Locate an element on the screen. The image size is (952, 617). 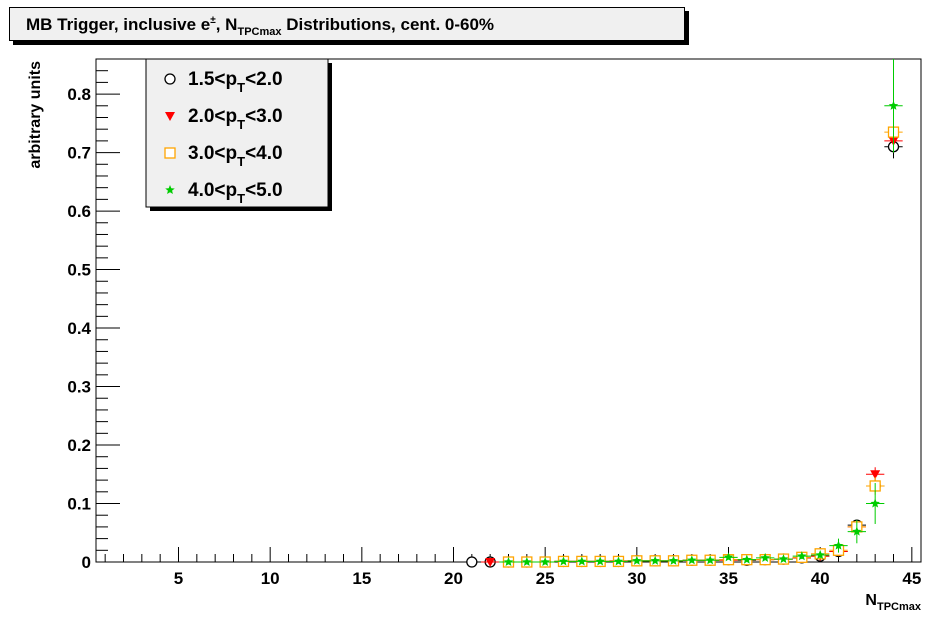
legend-entry-2: 2.0<pT<3.0 is located at coordinates (224, 119).